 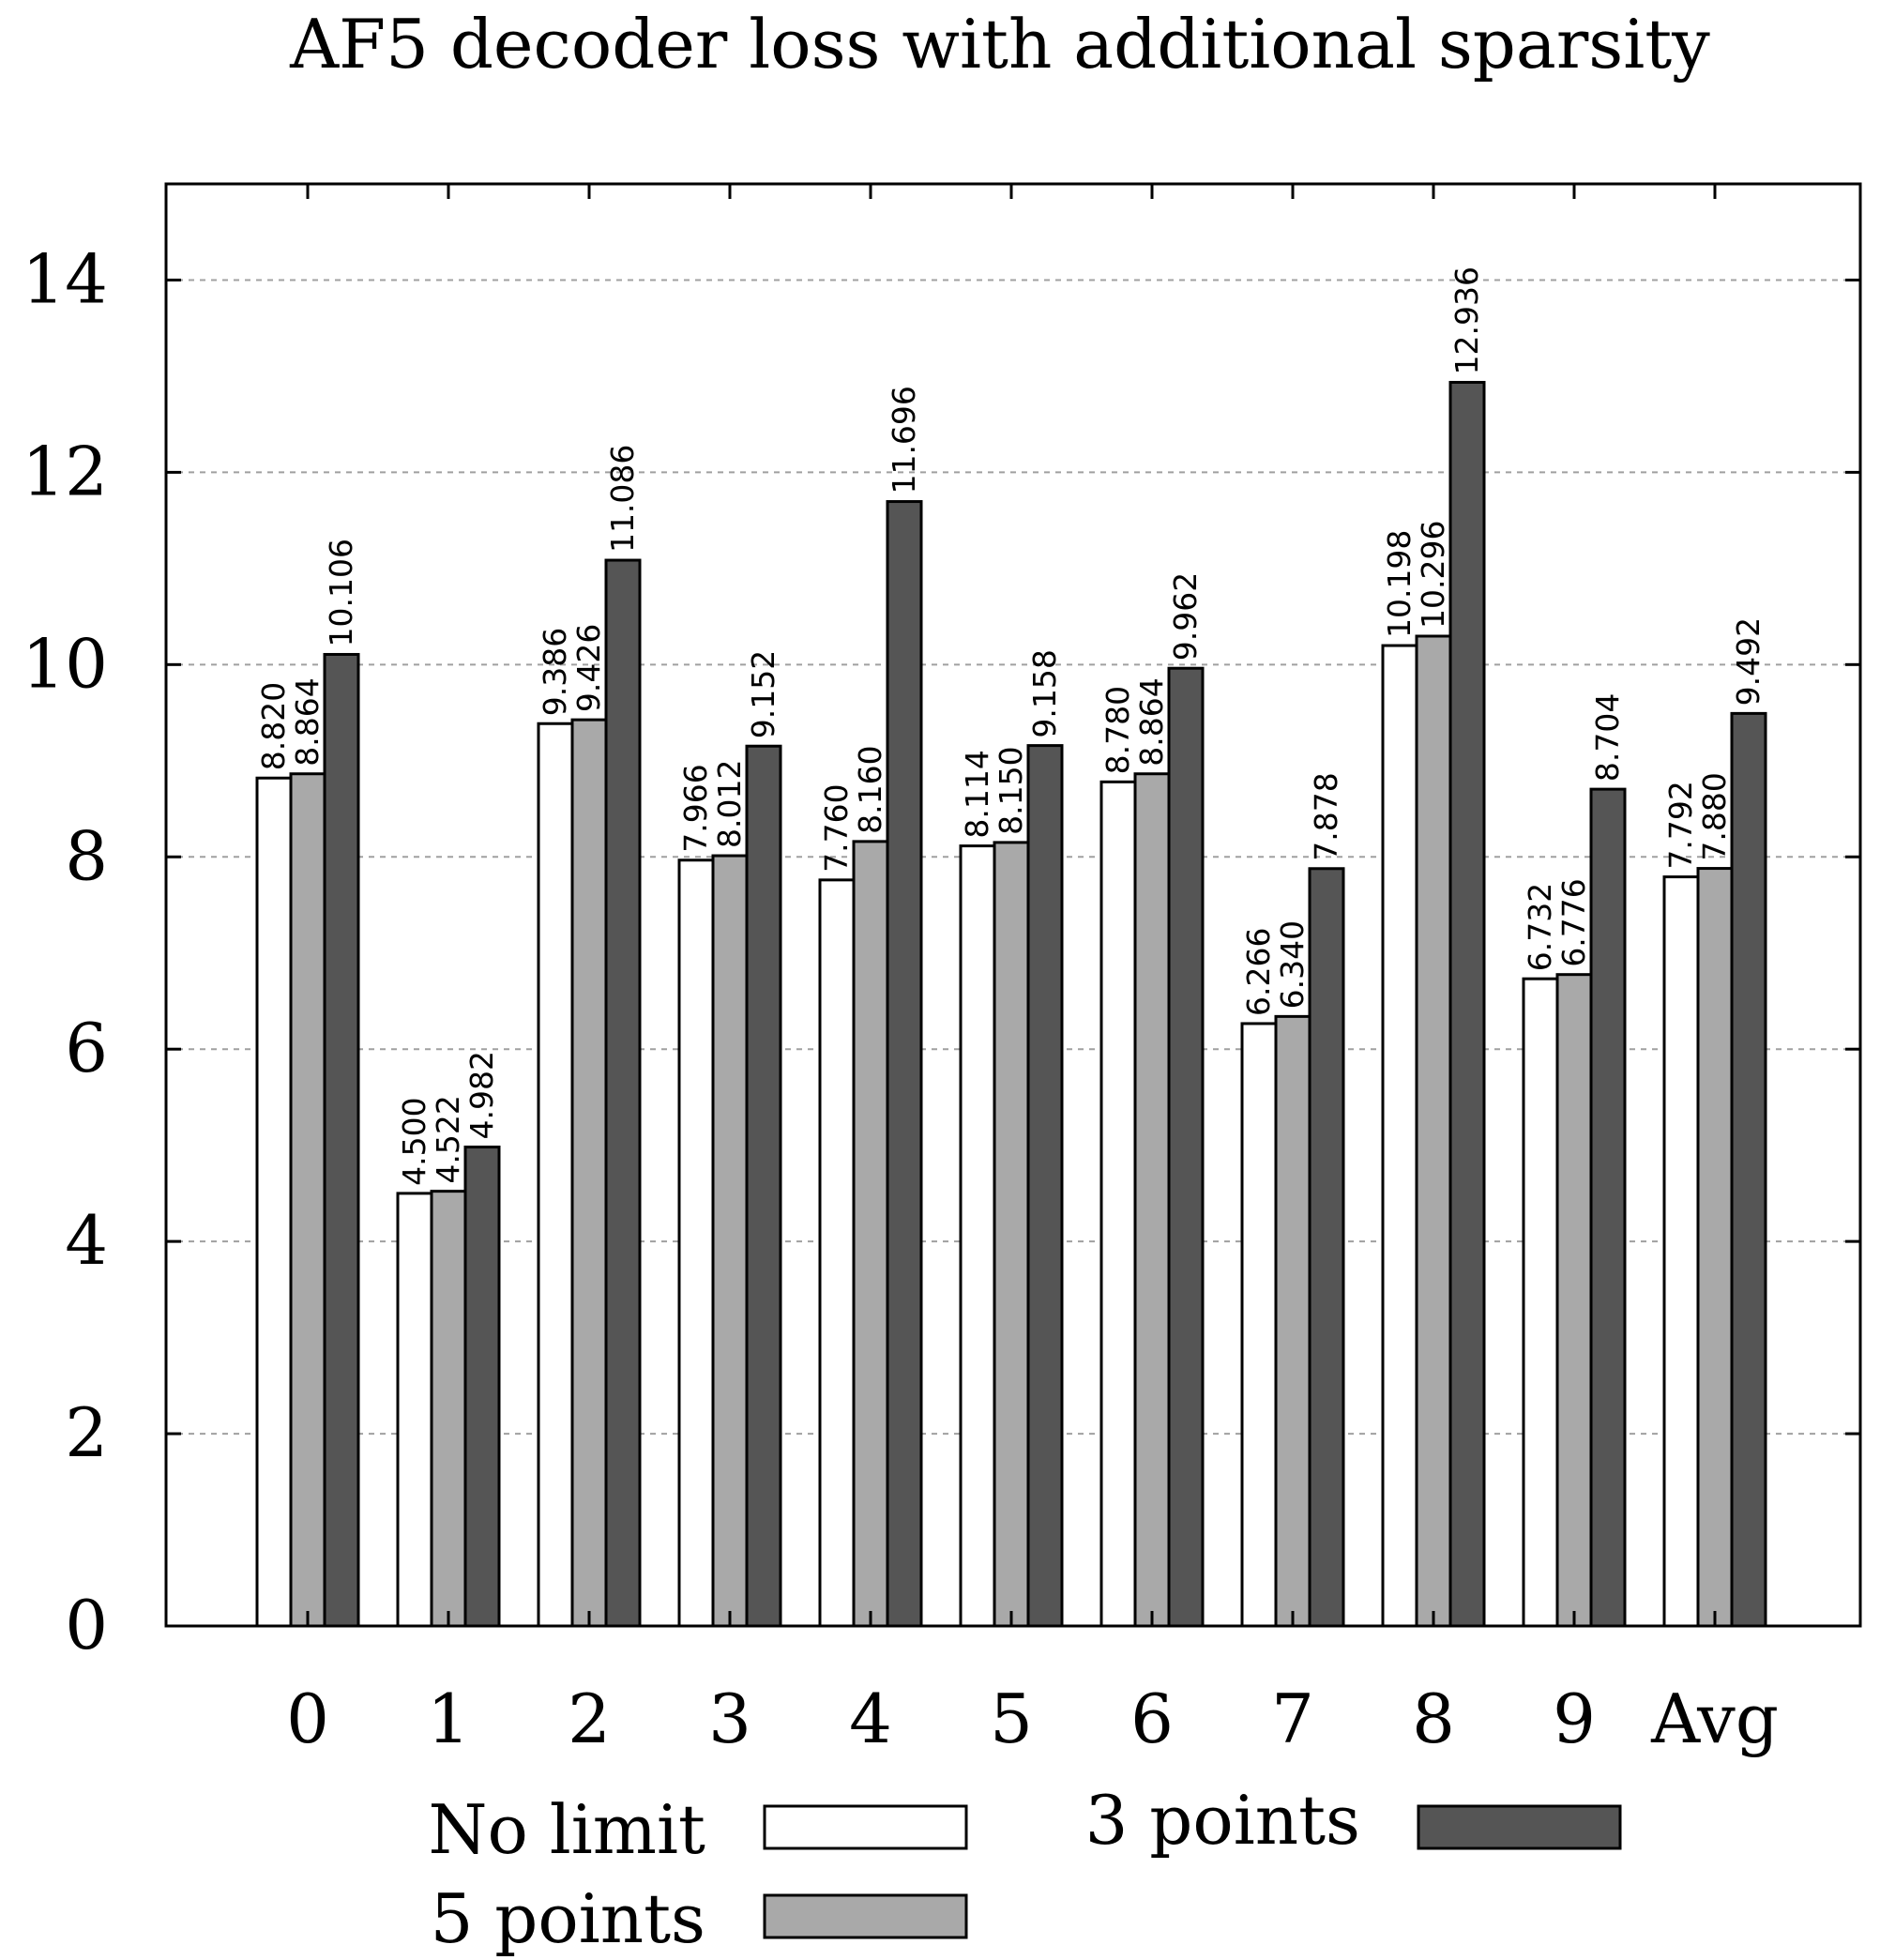 What do you see at coordinates (1607, 737) in the screenshot?
I see `bar-value-label: 8.704` at bounding box center [1607, 737].